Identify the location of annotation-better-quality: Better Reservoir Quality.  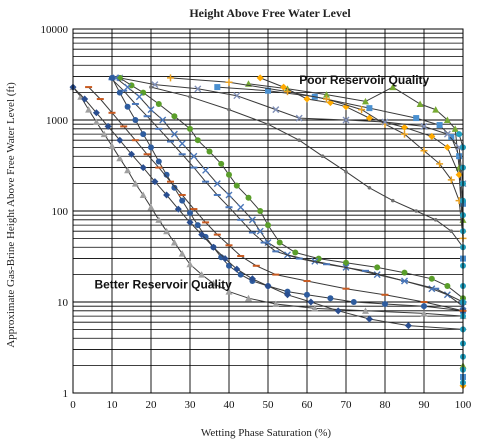
(163, 285).